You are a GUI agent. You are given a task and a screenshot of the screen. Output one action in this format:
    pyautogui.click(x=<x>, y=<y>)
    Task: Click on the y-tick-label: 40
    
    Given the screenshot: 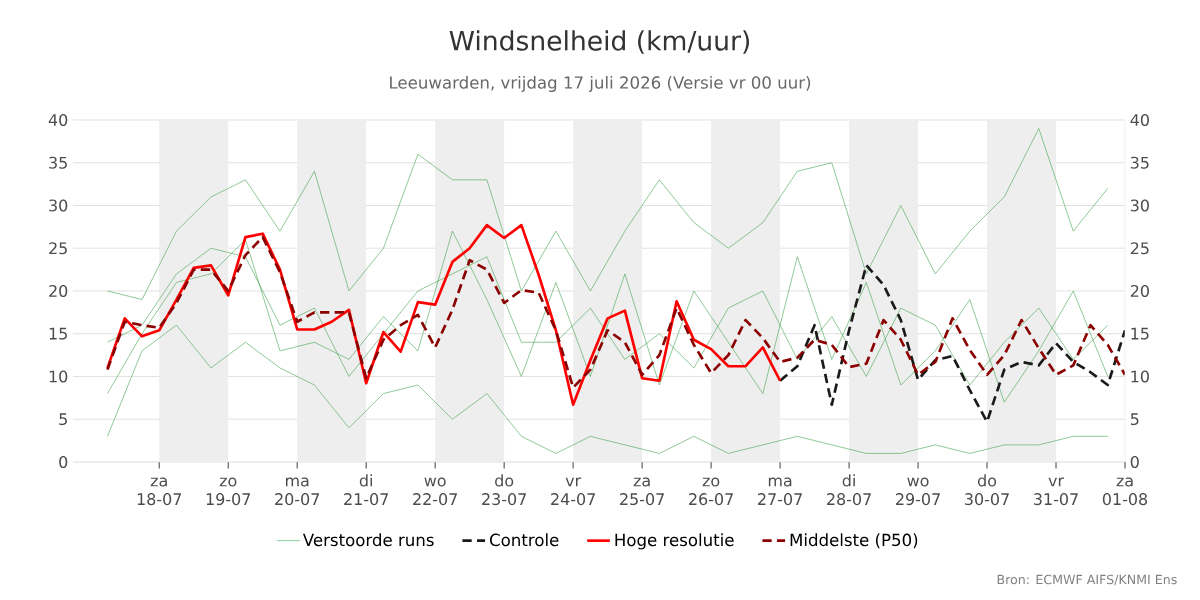 What is the action you would take?
    pyautogui.click(x=58, y=120)
    